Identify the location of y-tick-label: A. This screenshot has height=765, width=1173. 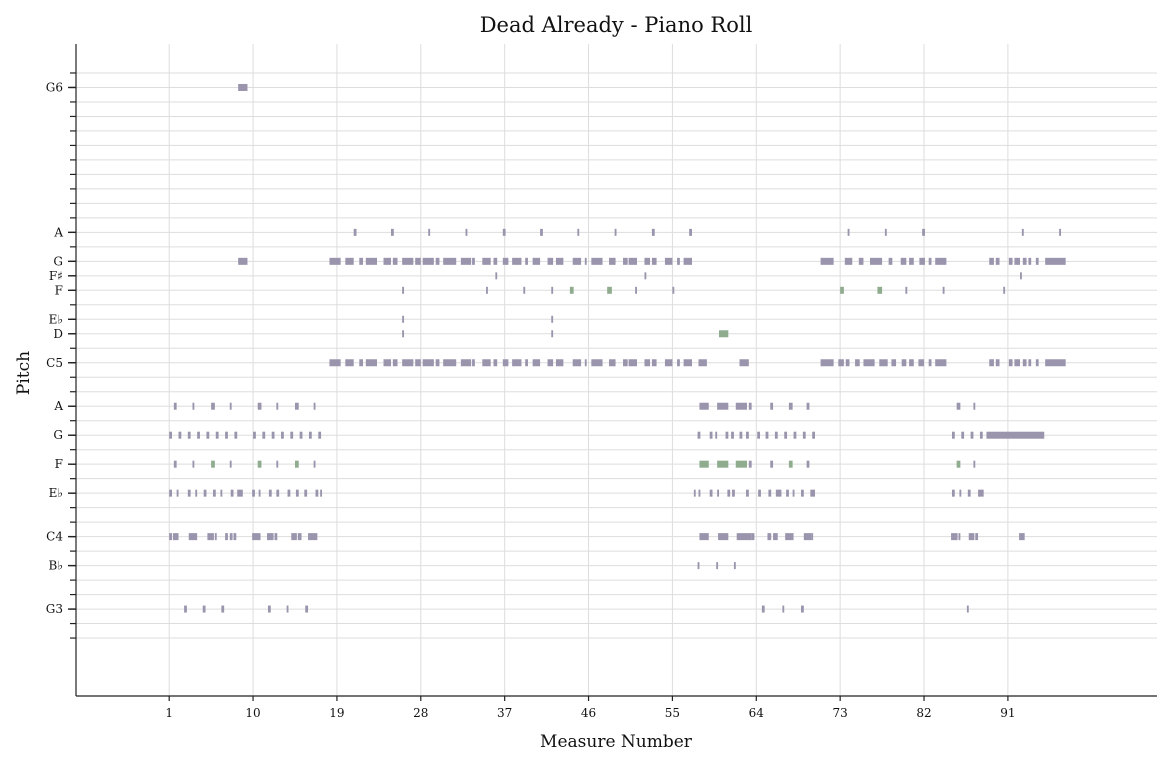
(58, 232).